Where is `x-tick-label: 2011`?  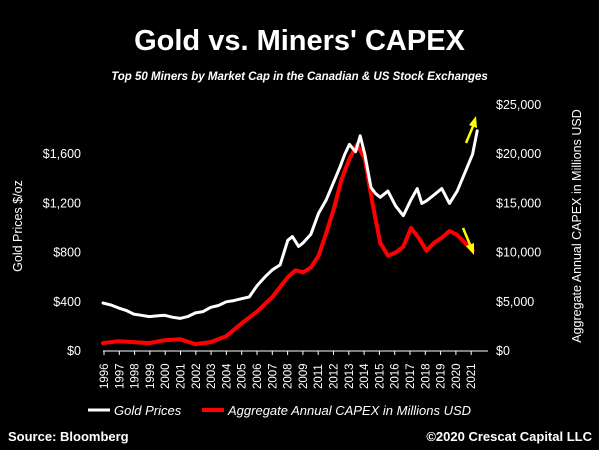
x-tick-label: 2011 is located at coordinates (319, 376).